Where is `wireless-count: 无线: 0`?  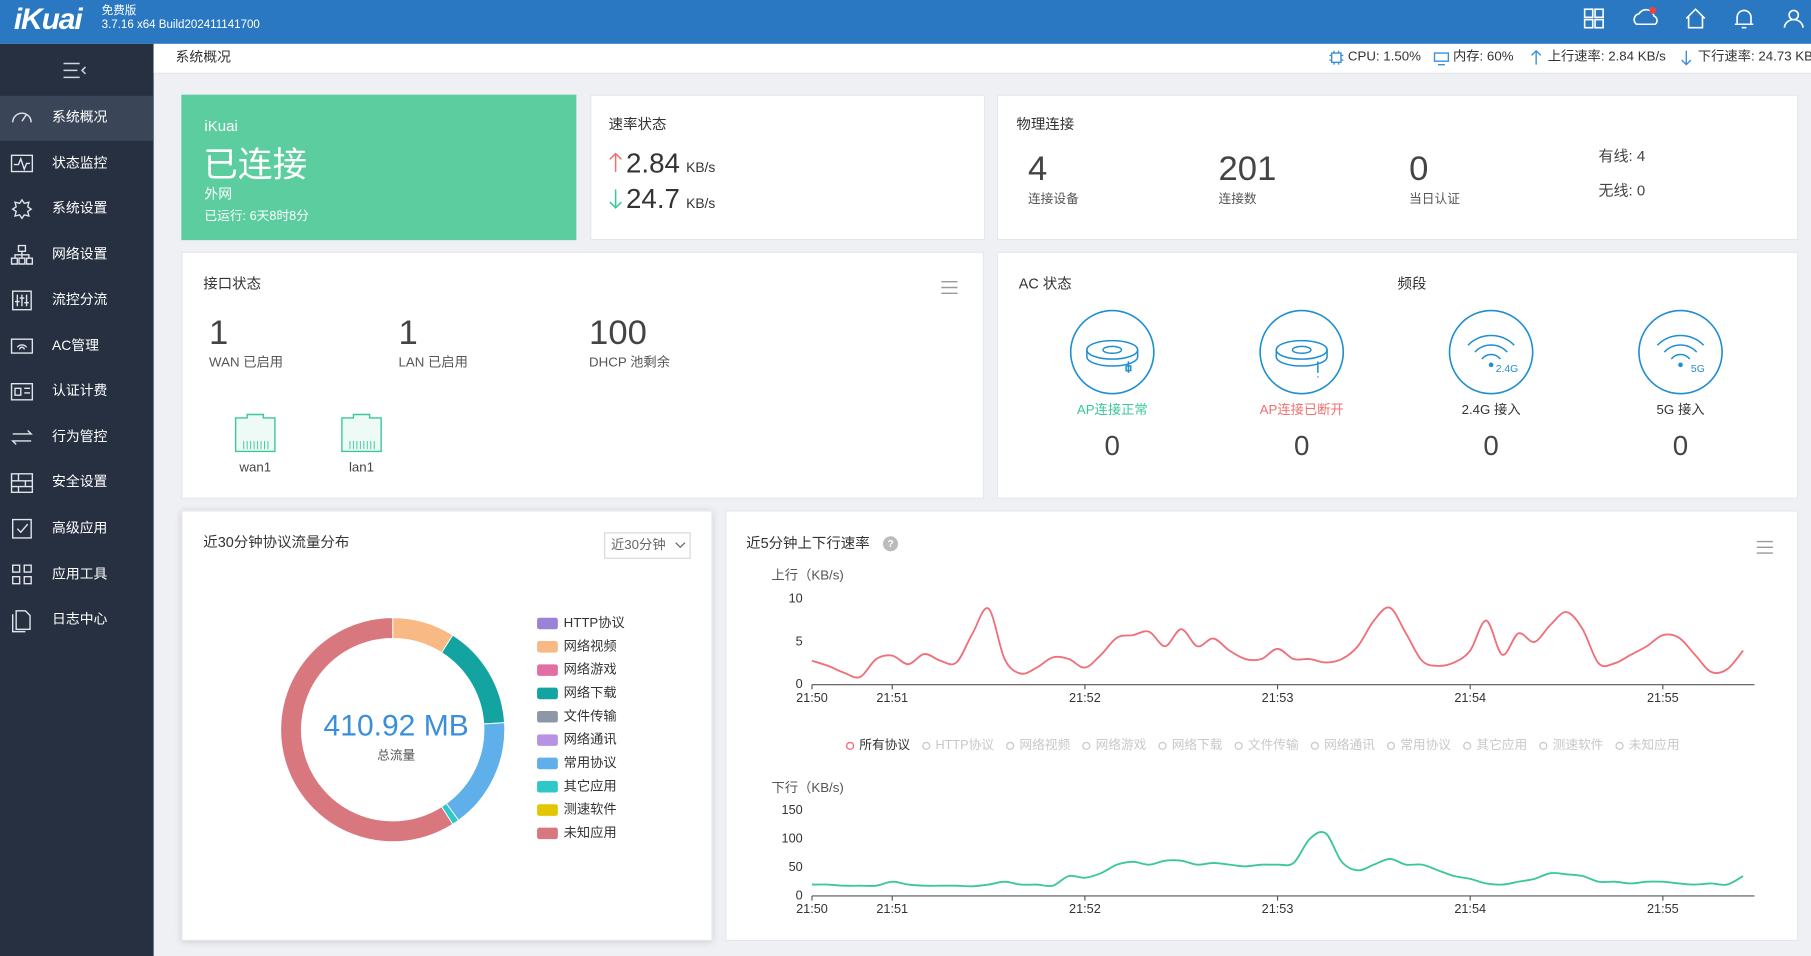
wireless-count: 无线: 0 is located at coordinates (1622, 190).